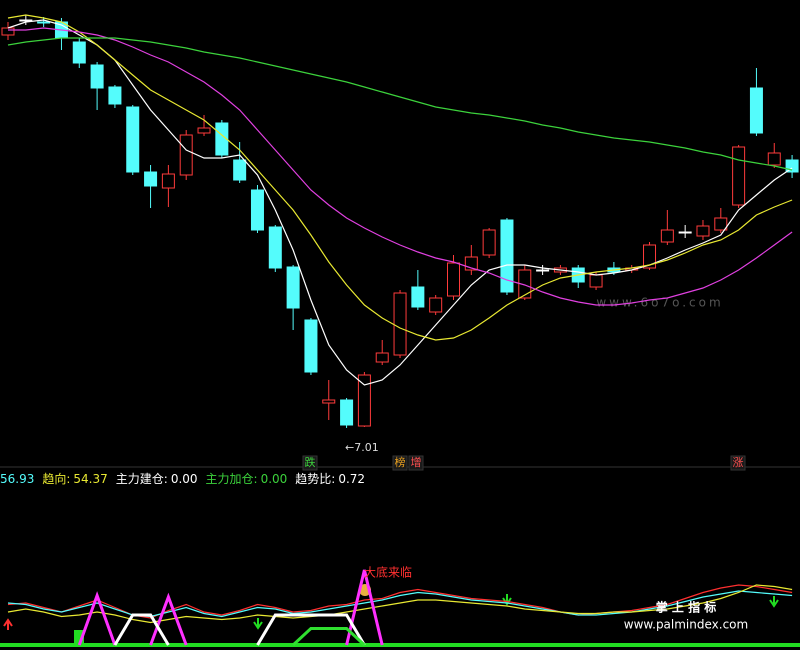  I want to click on readout-label: 趋势比:, so click(315, 479).